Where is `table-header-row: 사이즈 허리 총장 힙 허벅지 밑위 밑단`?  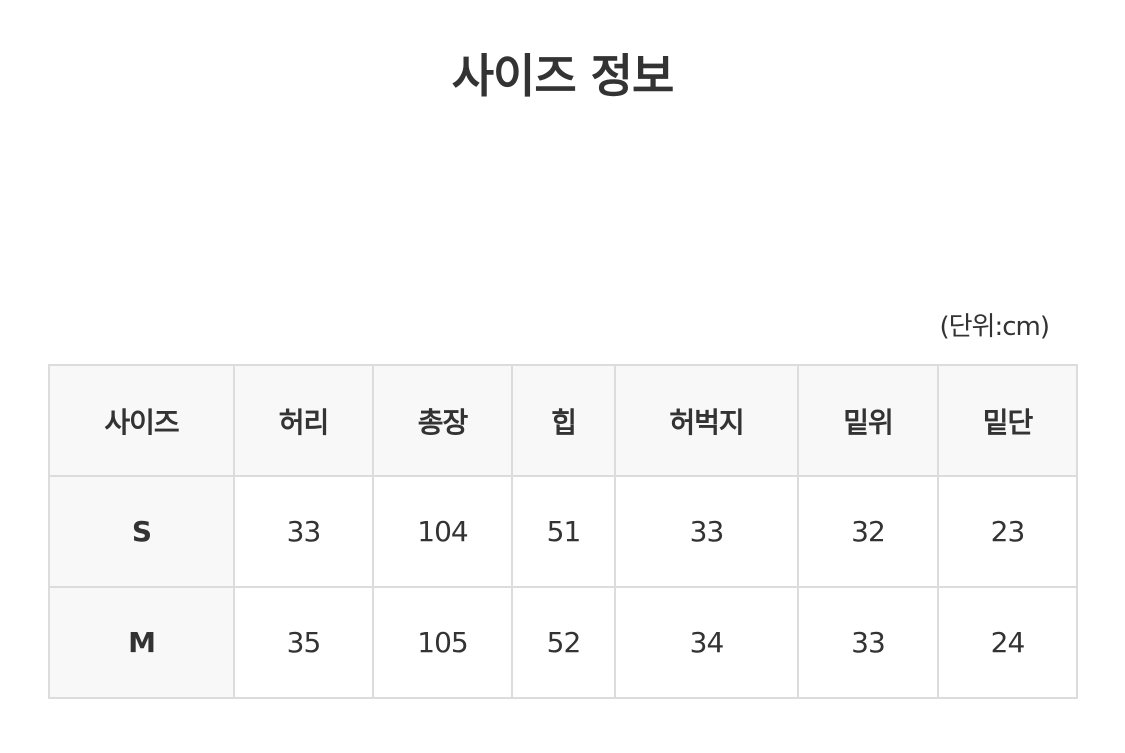
table-header-row: 사이즈 허리 총장 힙 허벅지 밑위 밑단 is located at coordinates (563, 420).